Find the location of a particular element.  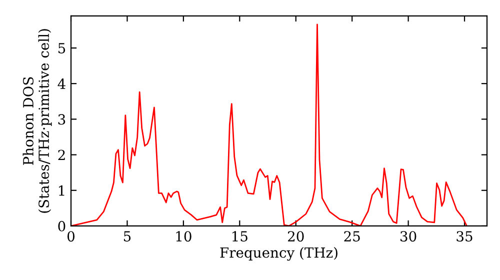

y-tick-label: 0 is located at coordinates (62, 226).